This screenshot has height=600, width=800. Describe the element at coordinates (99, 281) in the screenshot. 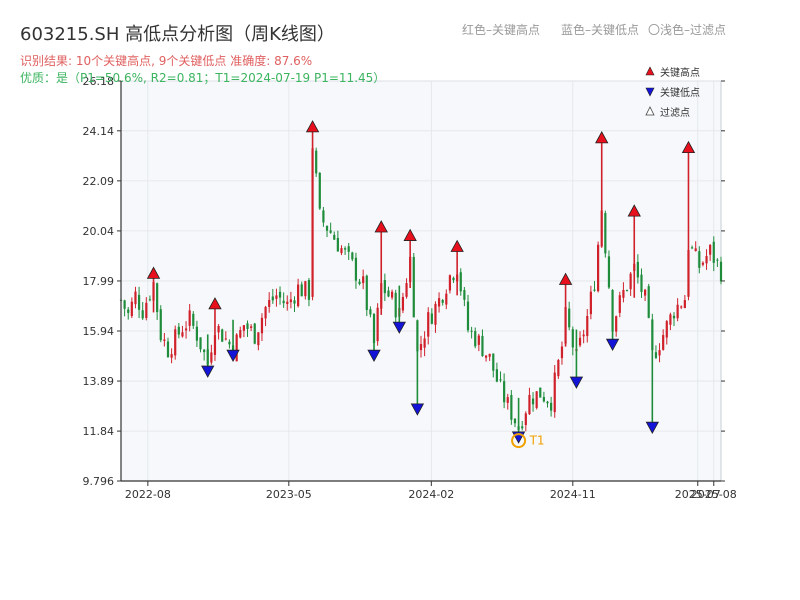

I see `y-tick-label: 17.99` at that location.